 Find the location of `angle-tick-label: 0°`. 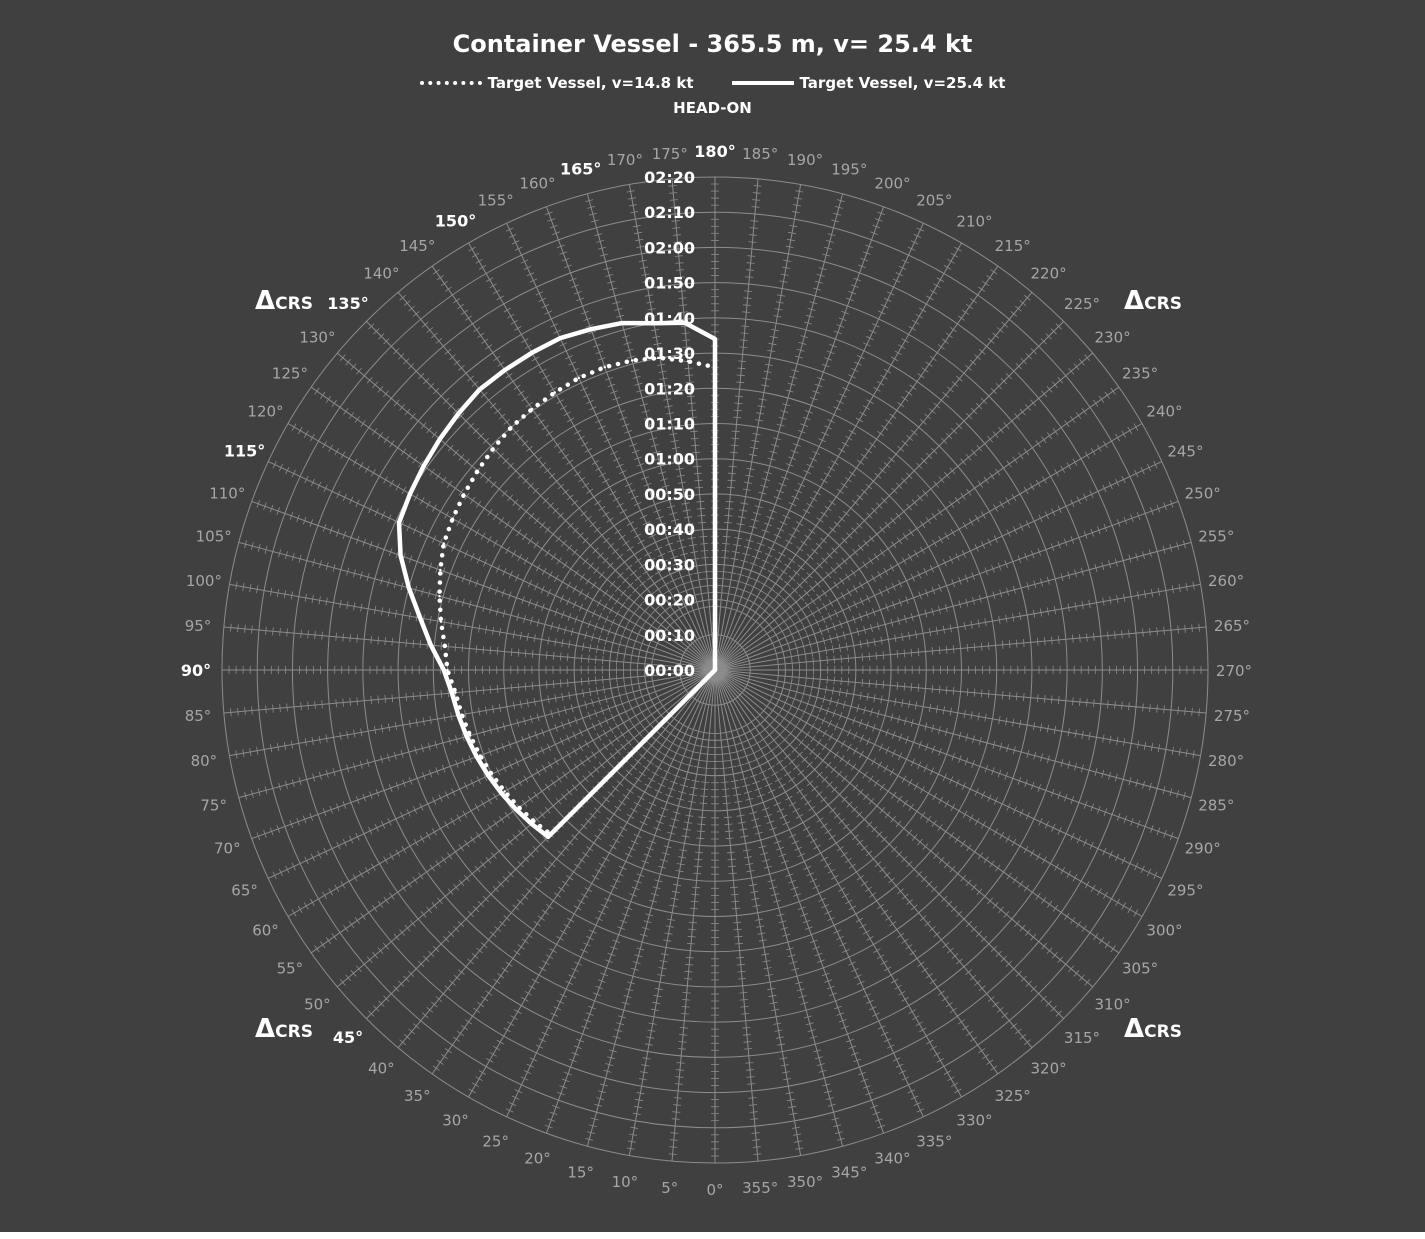

angle-tick-label: 0° is located at coordinates (714, 1190).